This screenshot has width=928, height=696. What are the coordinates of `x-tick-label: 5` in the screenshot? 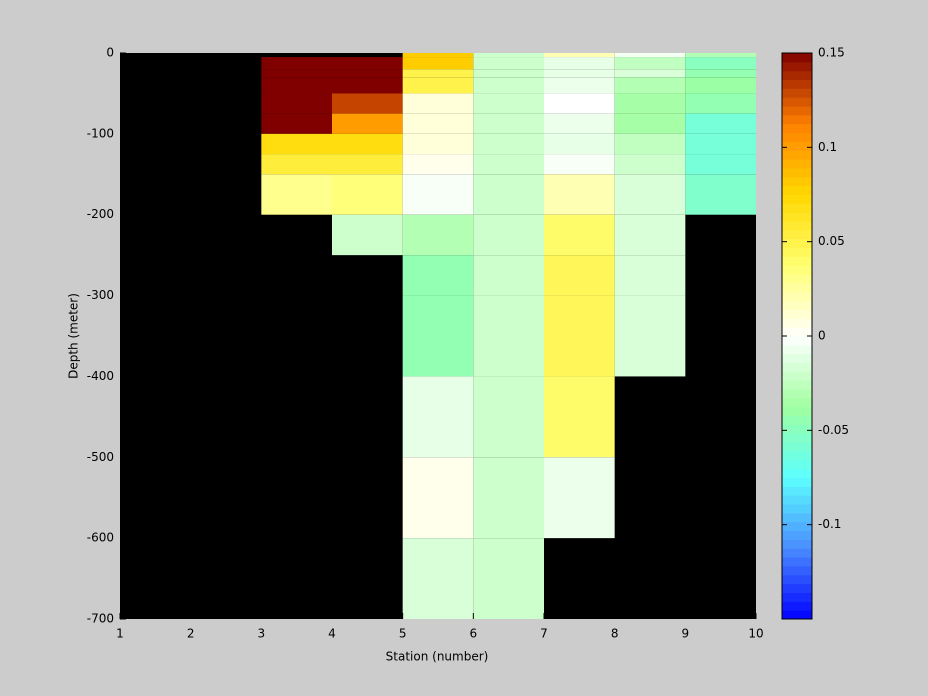 It's located at (403, 634).